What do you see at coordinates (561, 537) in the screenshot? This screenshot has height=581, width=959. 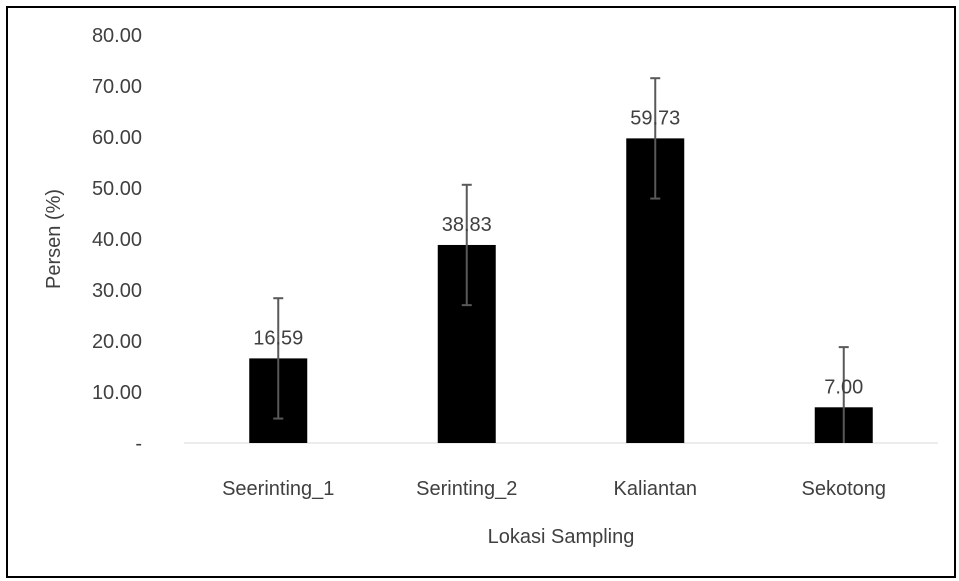 I see `x-axis-title: Lokasi Sampling` at bounding box center [561, 537].